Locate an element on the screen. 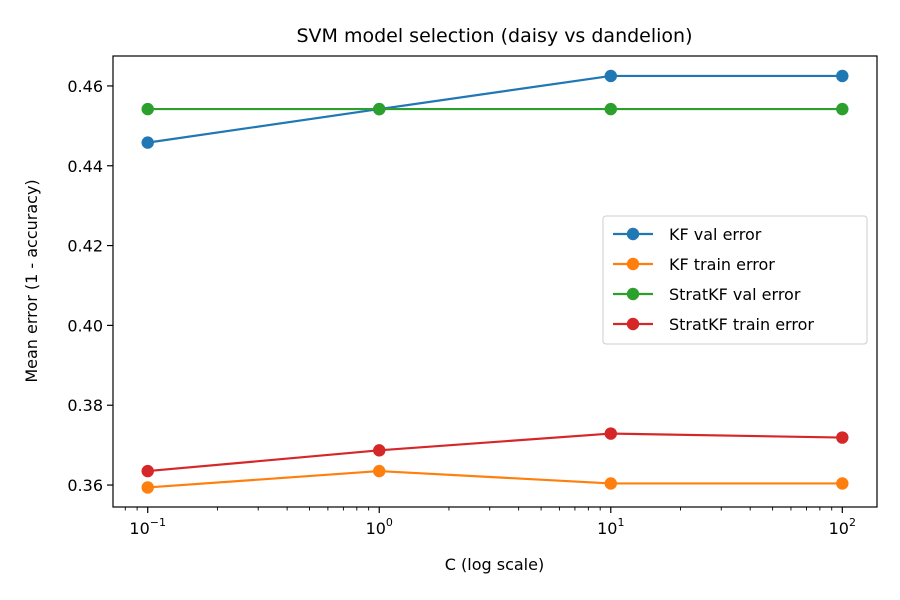 Image resolution: width=900 pixels, height=600 pixels. x-tick-label: 10⁻¹ is located at coordinates (147, 527).